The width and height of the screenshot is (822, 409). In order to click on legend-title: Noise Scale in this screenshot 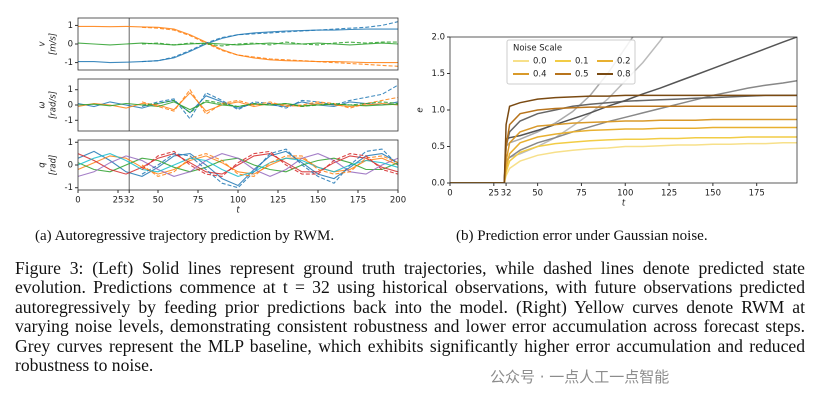, I will do `click(537, 49)`.